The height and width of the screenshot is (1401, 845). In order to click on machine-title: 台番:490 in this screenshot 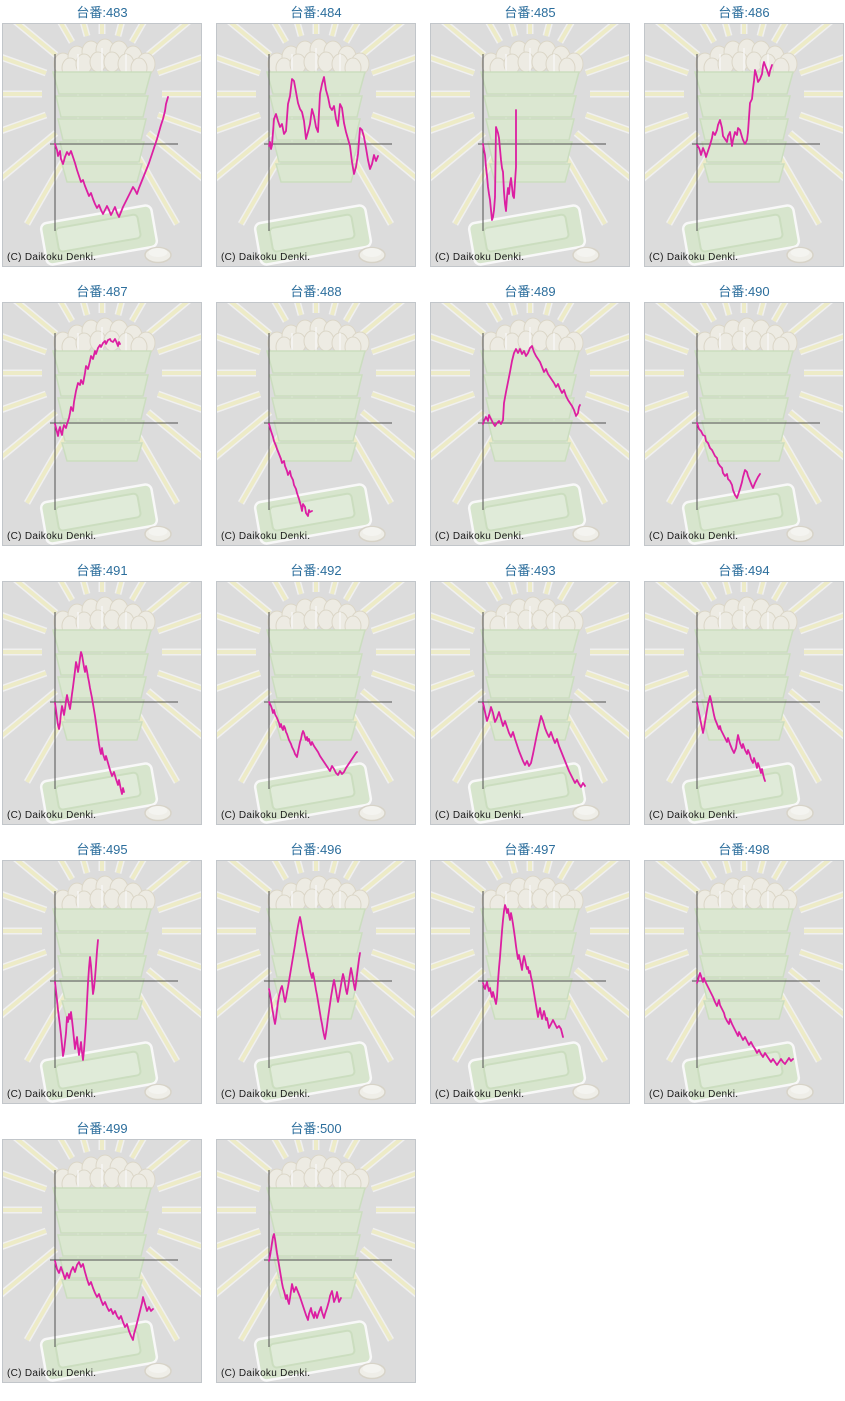, I will do `click(744, 291)`.